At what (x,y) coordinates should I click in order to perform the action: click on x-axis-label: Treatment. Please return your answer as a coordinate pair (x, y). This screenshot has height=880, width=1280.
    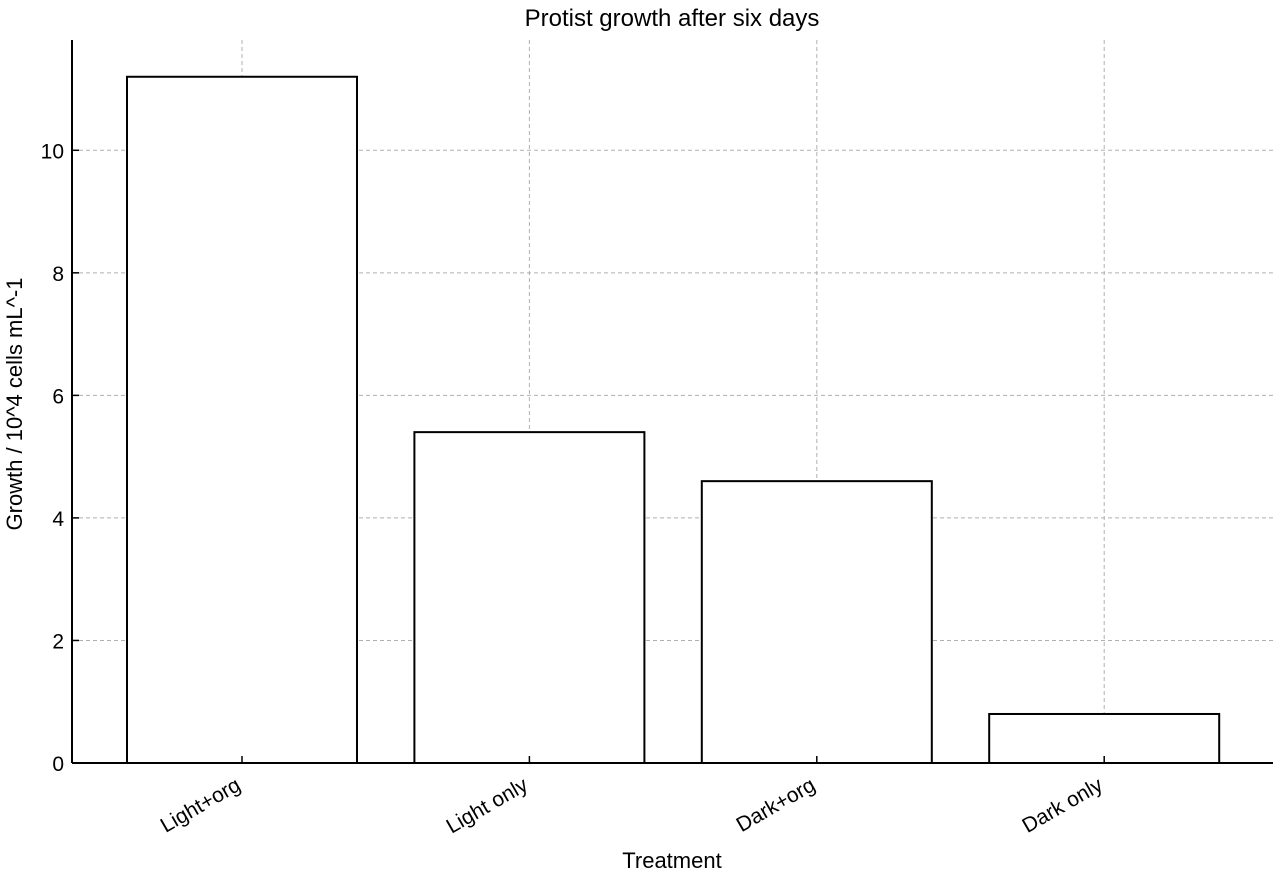
    Looking at the image, I should click on (671, 860).